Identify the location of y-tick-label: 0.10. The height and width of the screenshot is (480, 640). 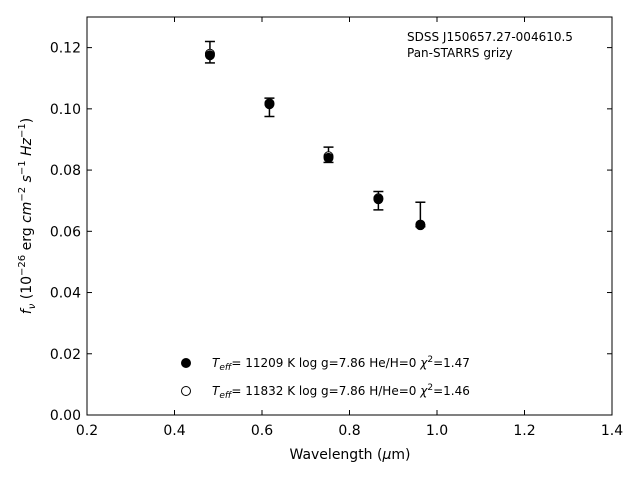
(65, 110).